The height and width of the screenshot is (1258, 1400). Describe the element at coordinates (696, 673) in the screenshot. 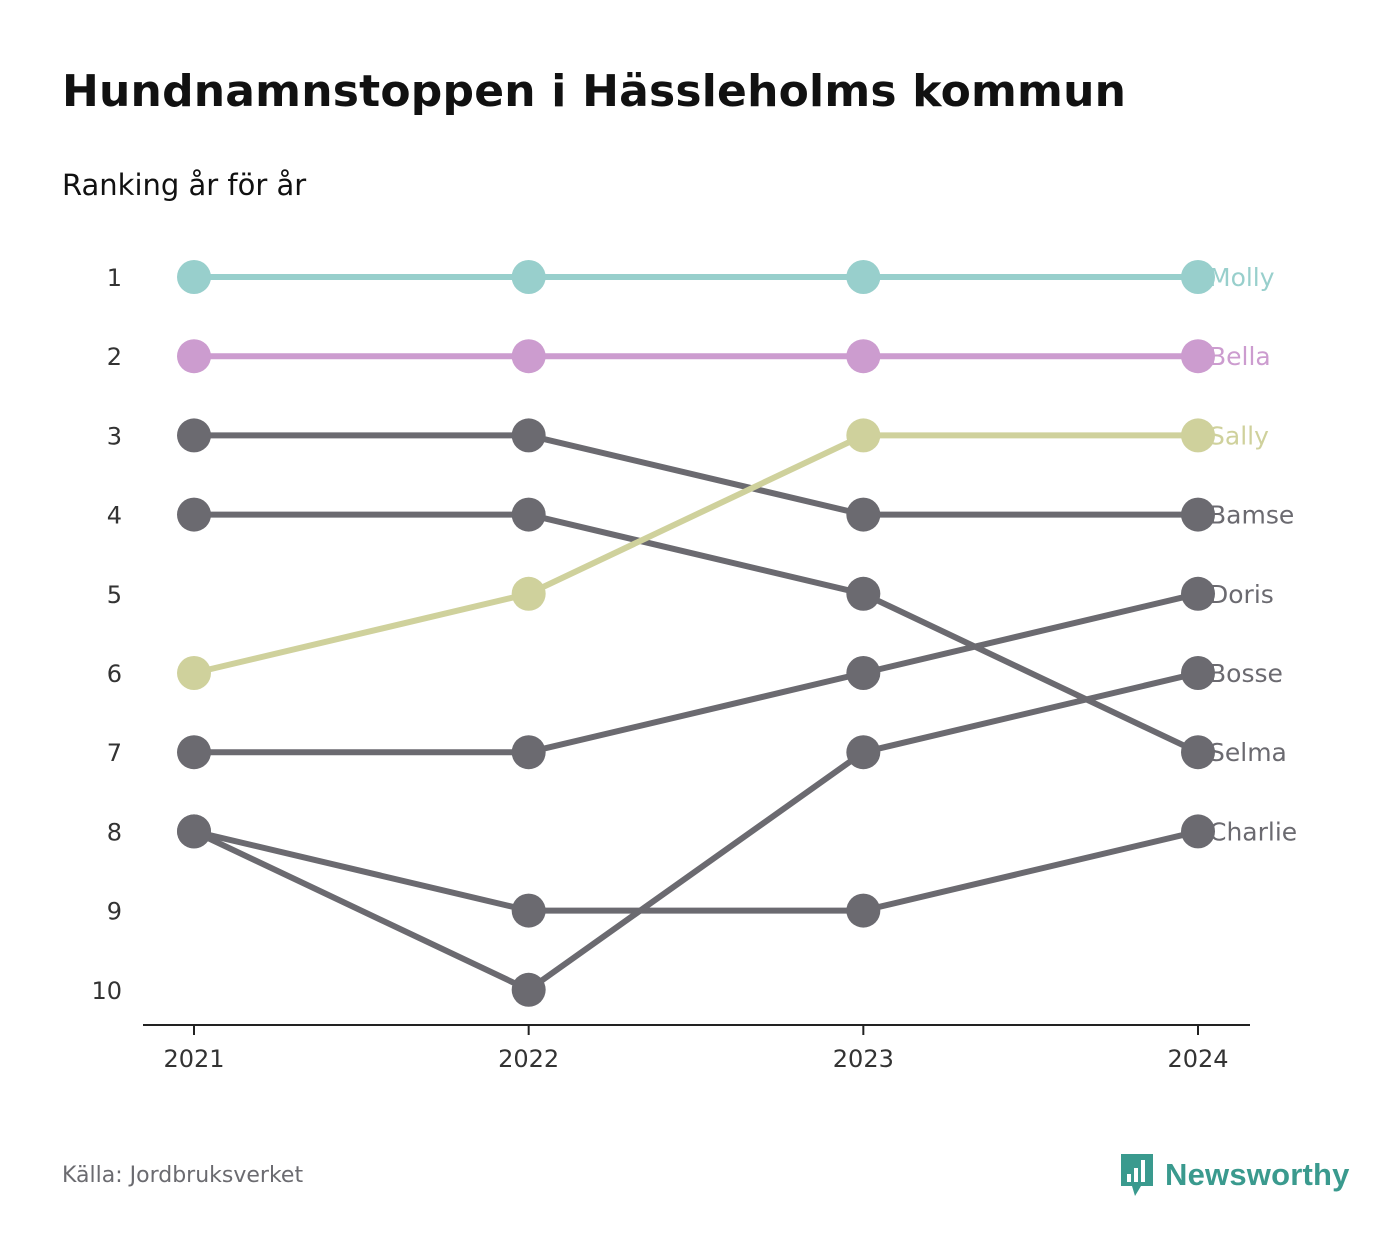

I see `series-line-doris` at that location.